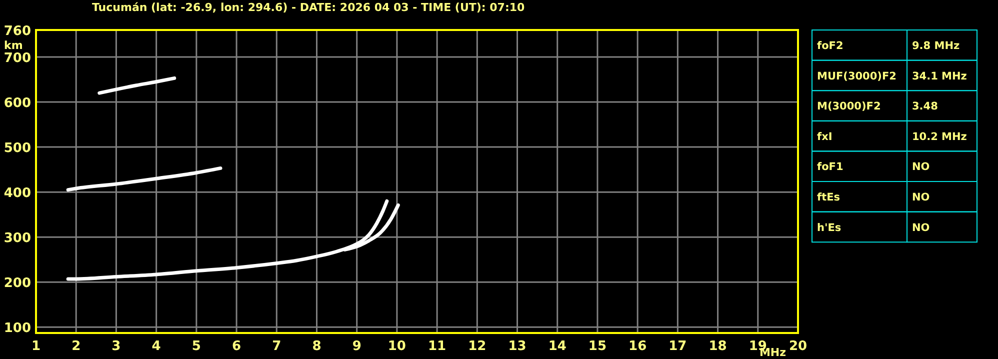  What do you see at coordinates (17, 284) in the screenshot?
I see `y-tick-label: 200` at bounding box center [17, 284].